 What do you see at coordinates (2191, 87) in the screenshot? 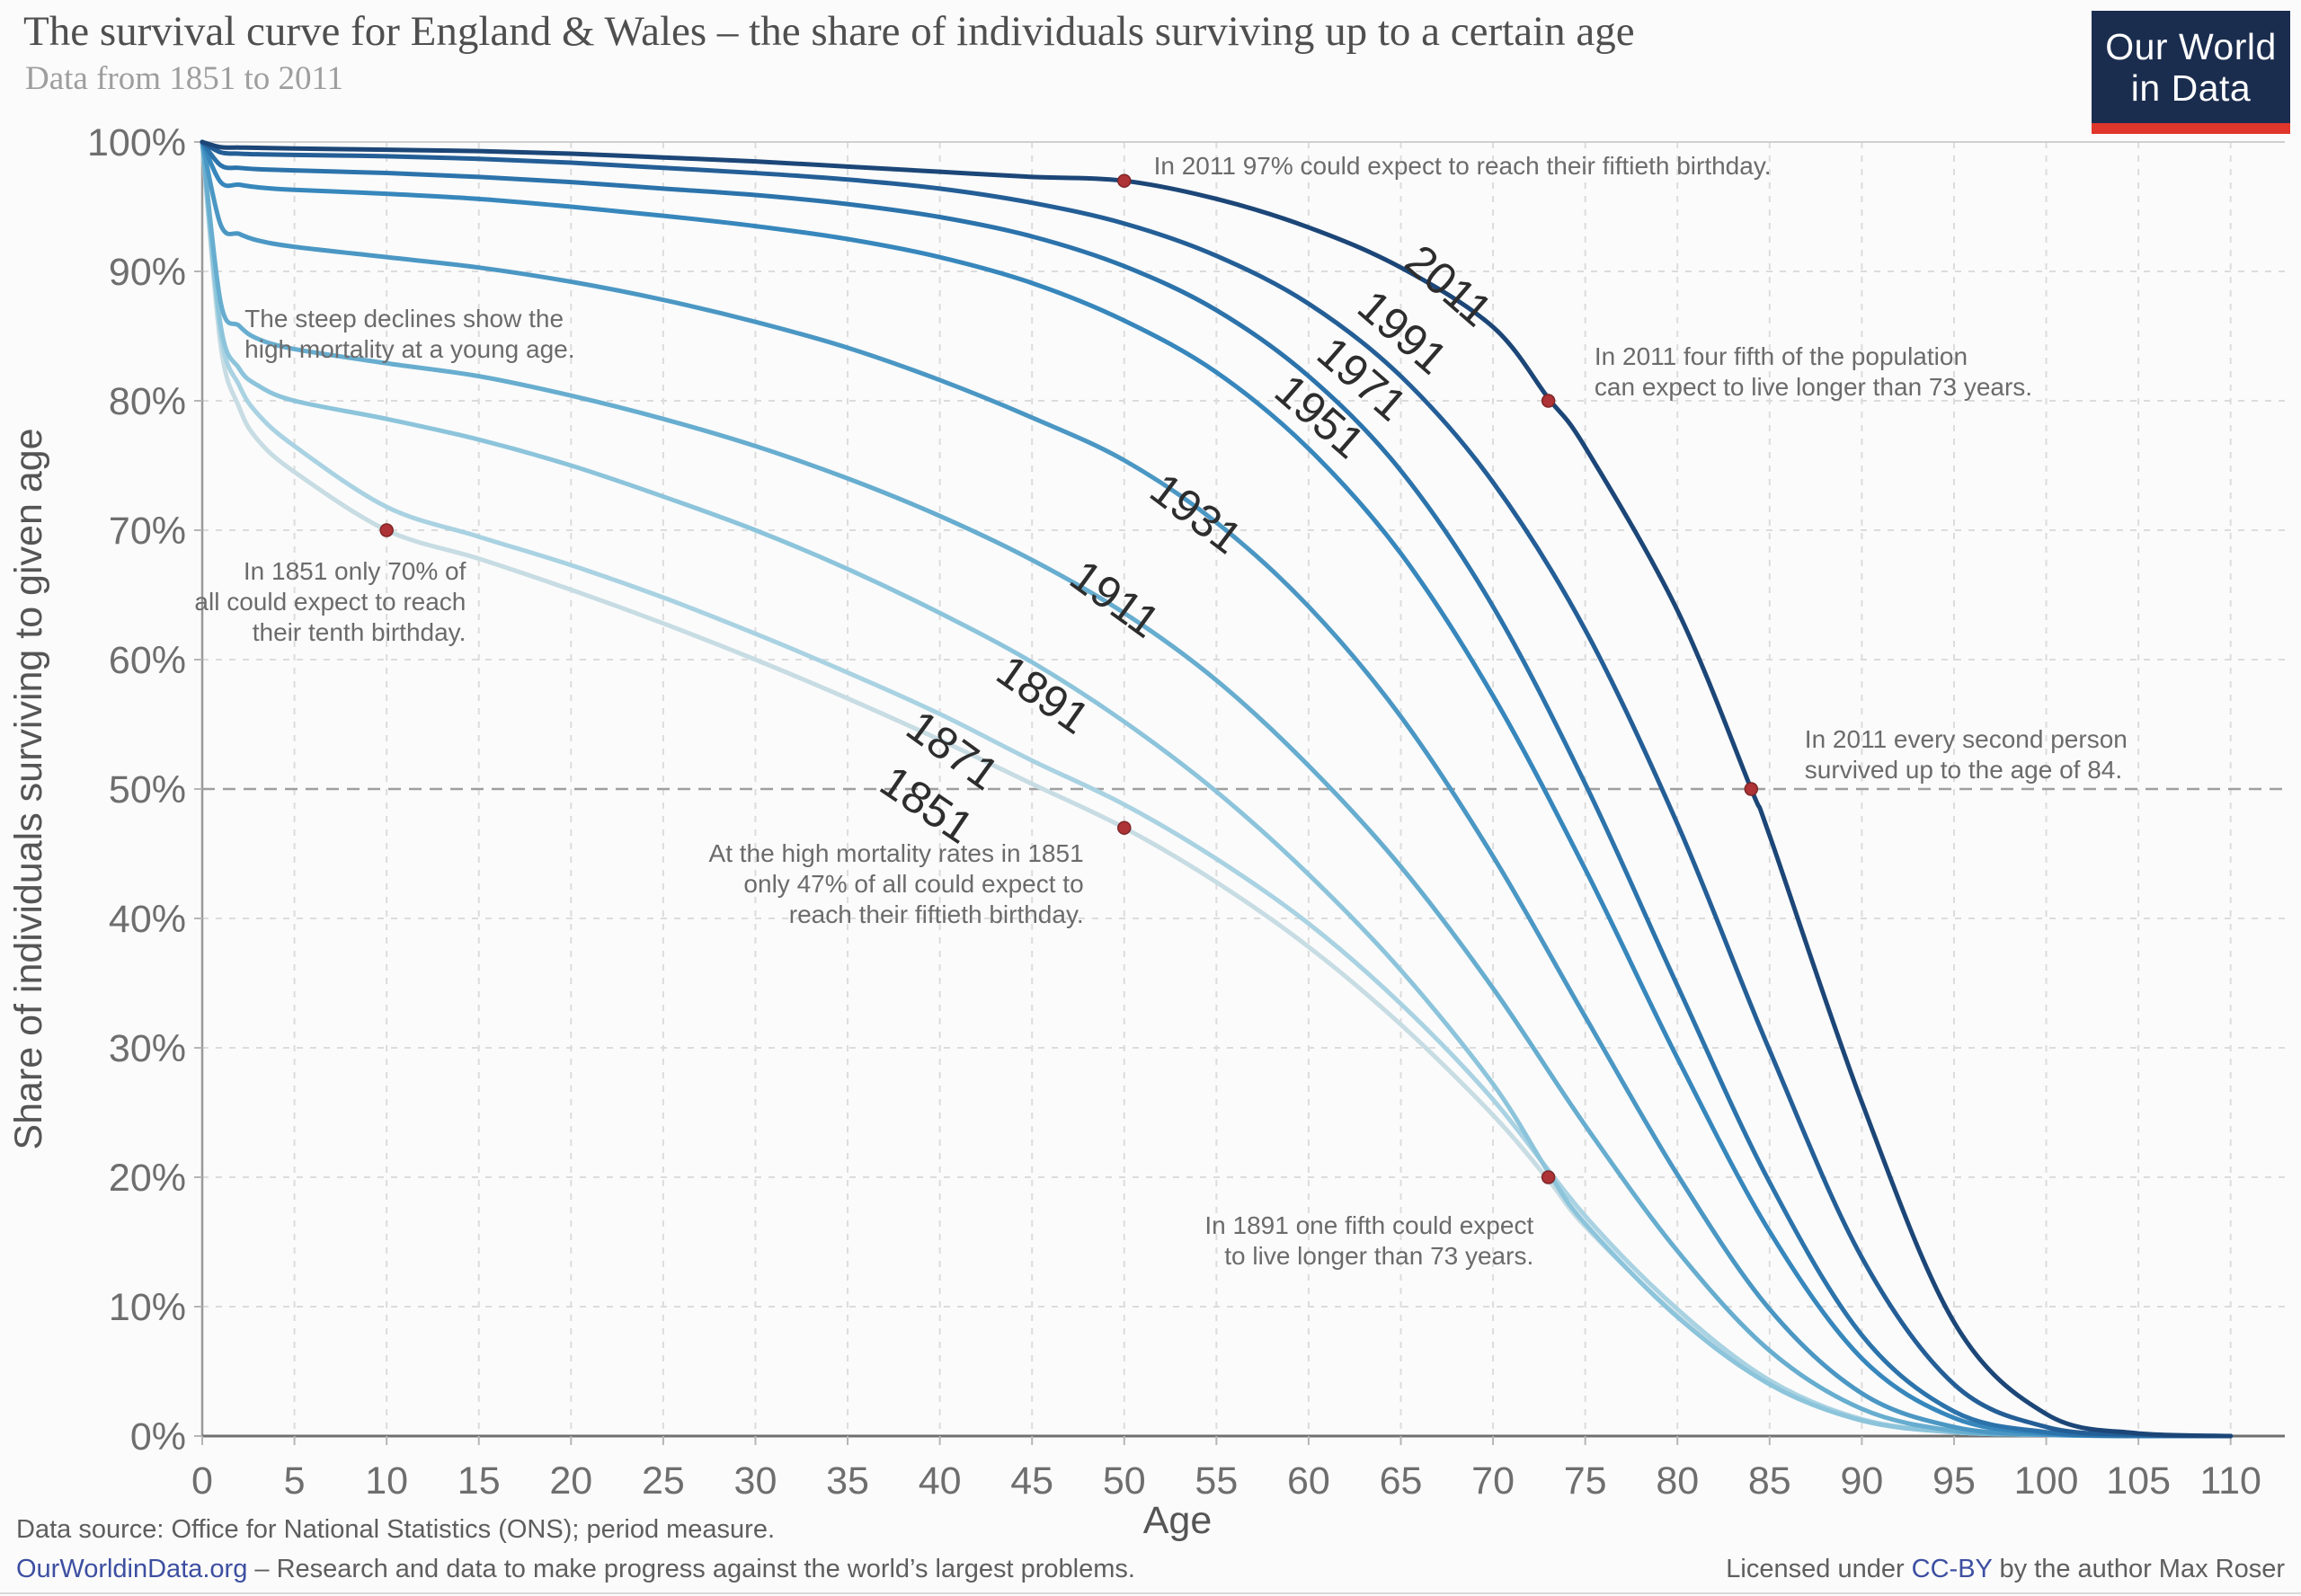
I see `owid-logo-line2: in Data` at bounding box center [2191, 87].